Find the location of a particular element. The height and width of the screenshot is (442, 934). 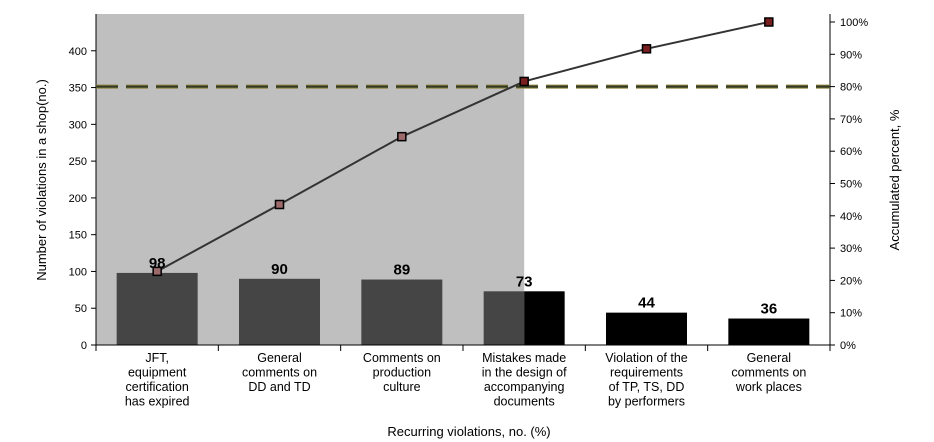

y2-tick-label: 60% is located at coordinates (851, 152).